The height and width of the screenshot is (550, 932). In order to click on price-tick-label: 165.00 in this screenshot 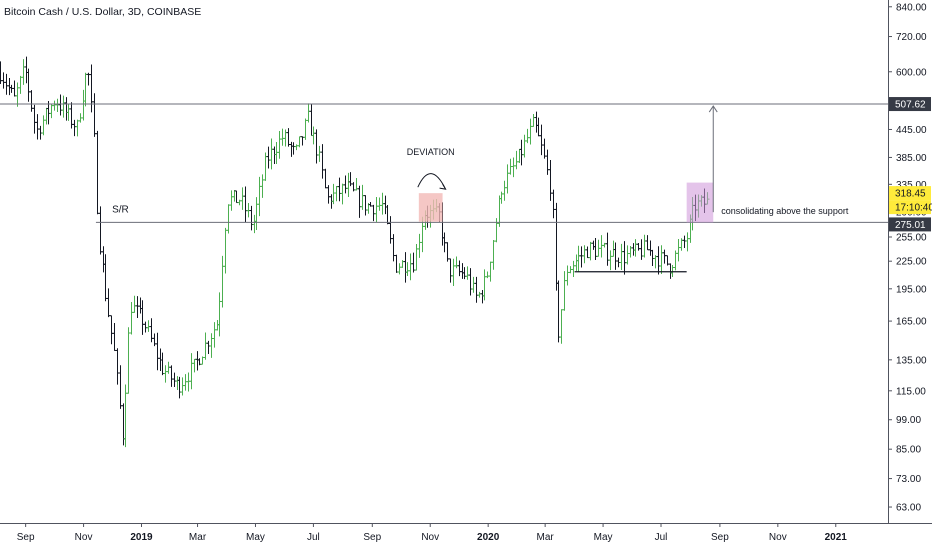, I will do `click(911, 322)`.